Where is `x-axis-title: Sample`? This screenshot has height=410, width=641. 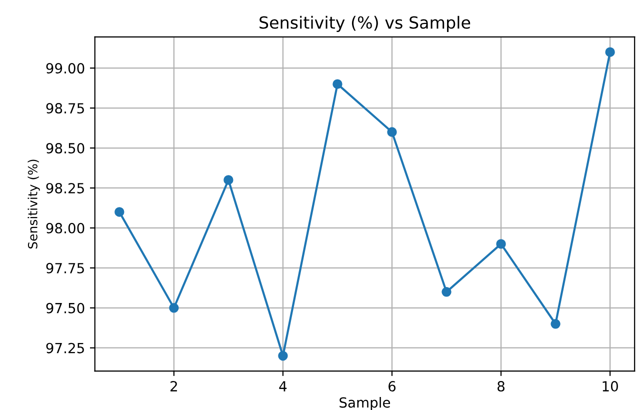 x-axis-title: Sample is located at coordinates (365, 403).